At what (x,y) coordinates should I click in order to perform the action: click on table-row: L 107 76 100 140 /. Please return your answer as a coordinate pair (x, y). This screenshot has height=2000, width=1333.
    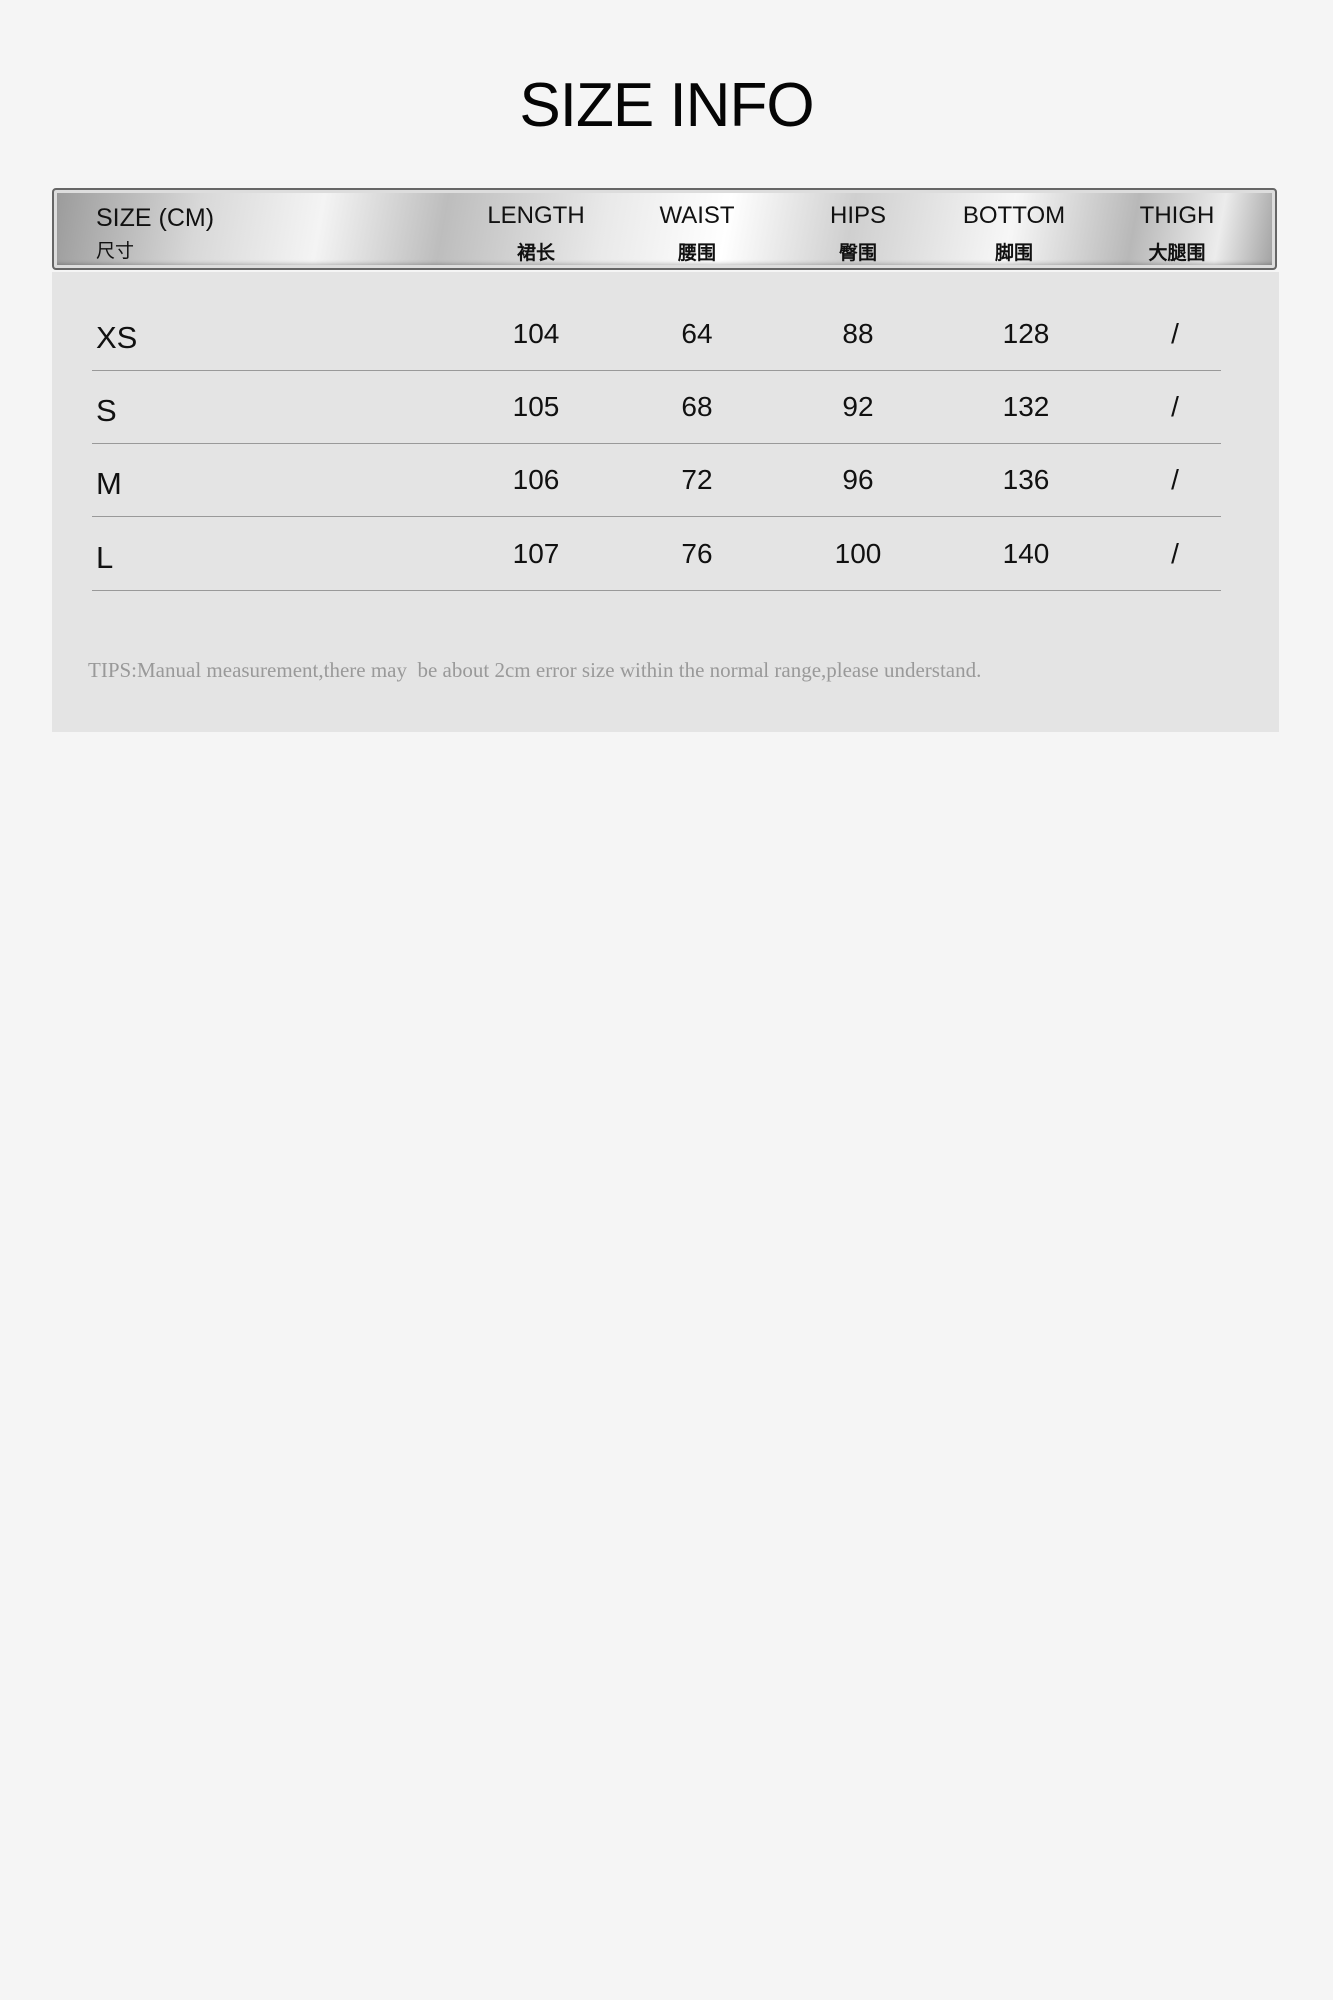
    Looking at the image, I should click on (656, 554).